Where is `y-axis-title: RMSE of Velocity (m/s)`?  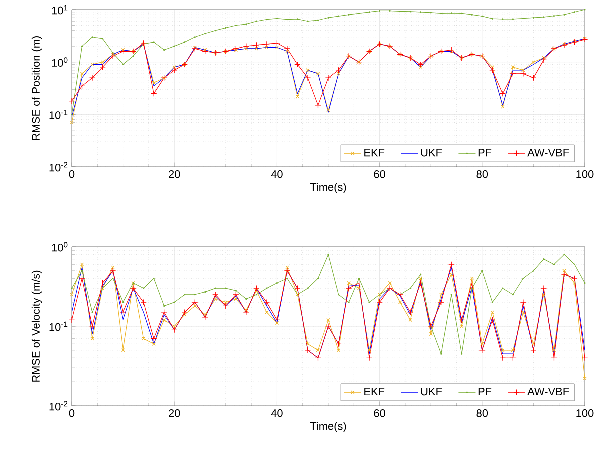 y-axis-title: RMSE of Velocity (m/s) is located at coordinates (37, 326).